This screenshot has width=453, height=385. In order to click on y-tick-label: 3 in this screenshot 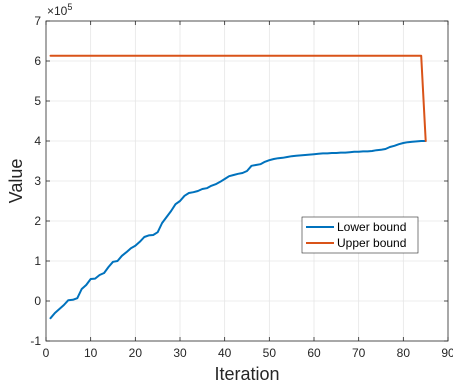, I will do `click(37, 181)`.